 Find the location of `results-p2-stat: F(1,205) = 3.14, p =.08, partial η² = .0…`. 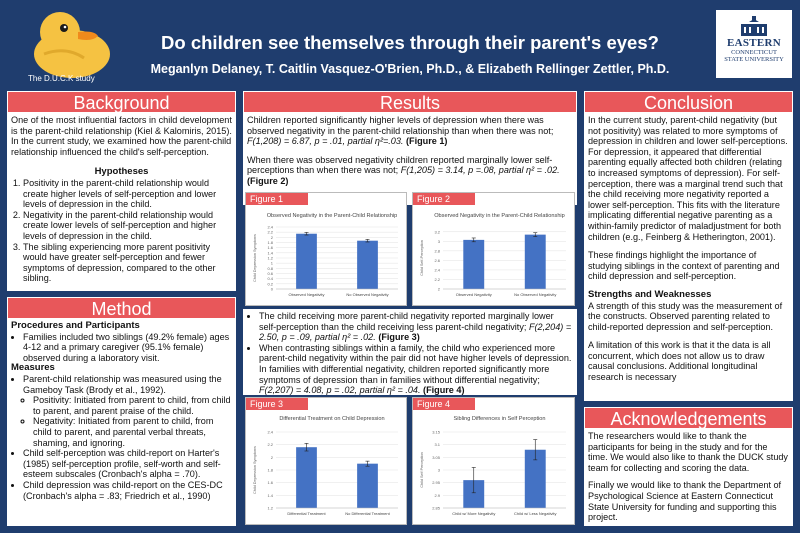

results-p2-stat: F(1,205) = 3.14, p =.08, partial η² = .0… is located at coordinates (480, 170).